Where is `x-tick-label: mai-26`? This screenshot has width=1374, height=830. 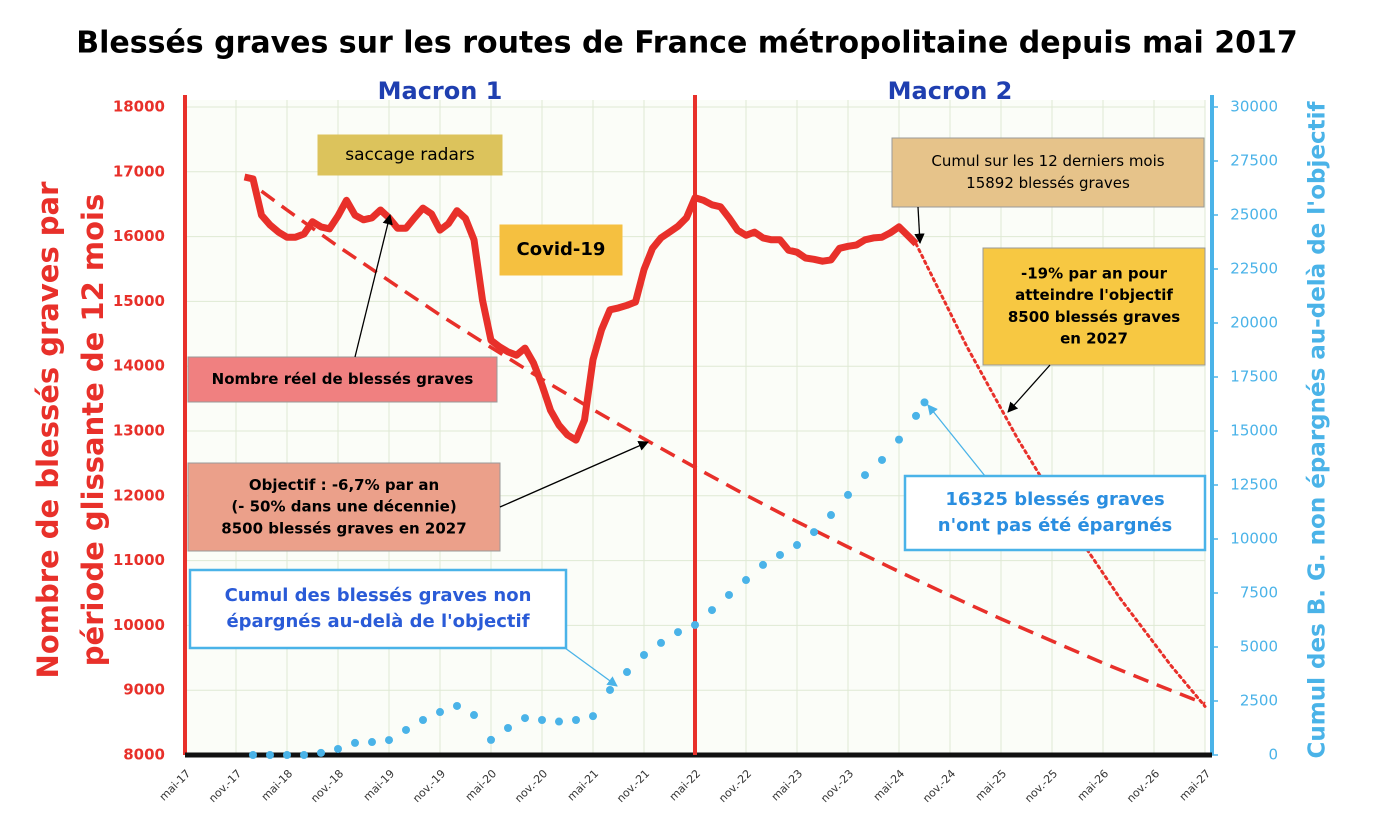
x-tick-label: mai-26 is located at coordinates (1093, 785).